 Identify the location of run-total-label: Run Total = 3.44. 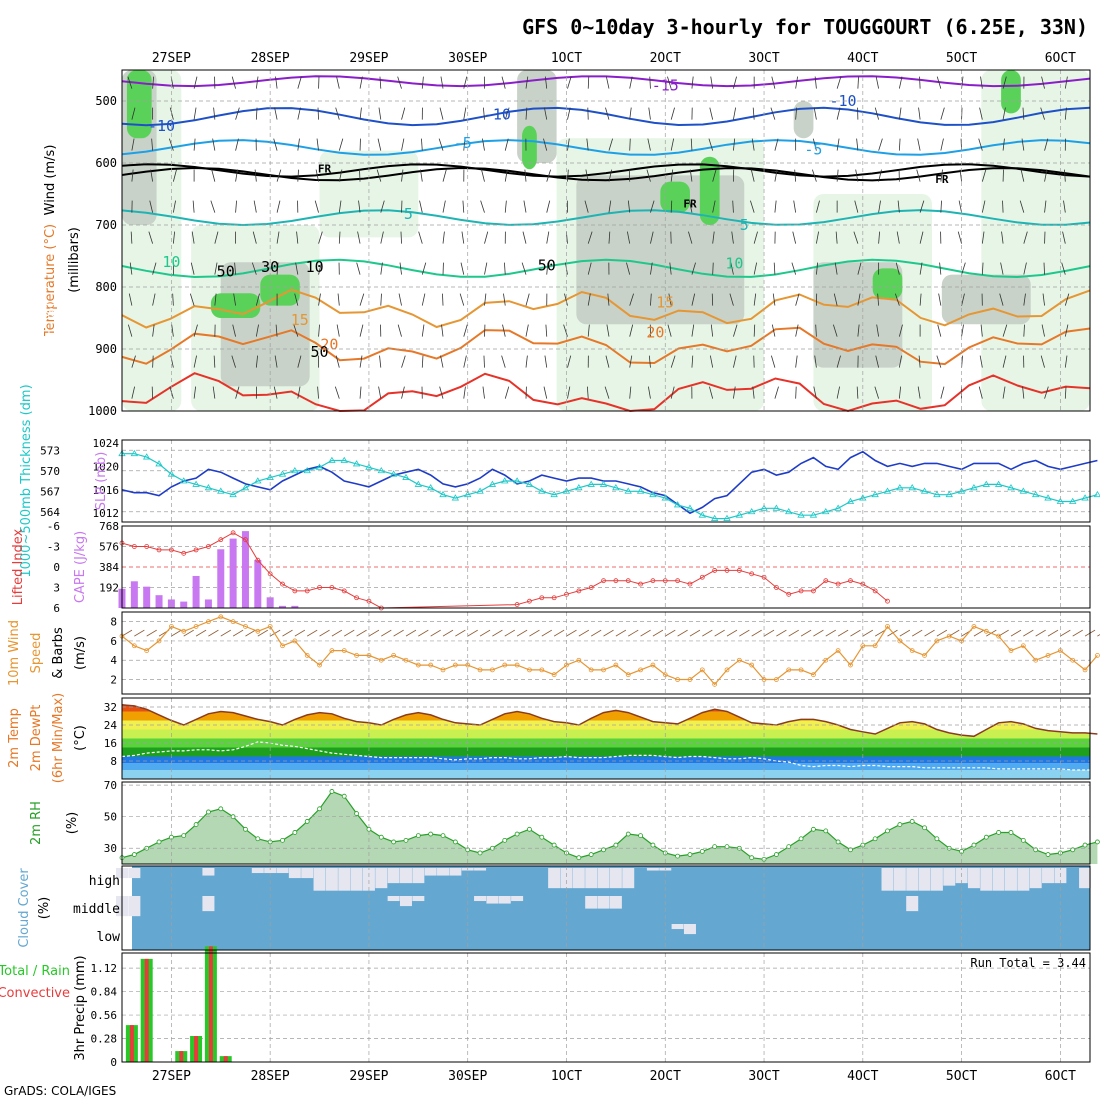
(1028, 963).